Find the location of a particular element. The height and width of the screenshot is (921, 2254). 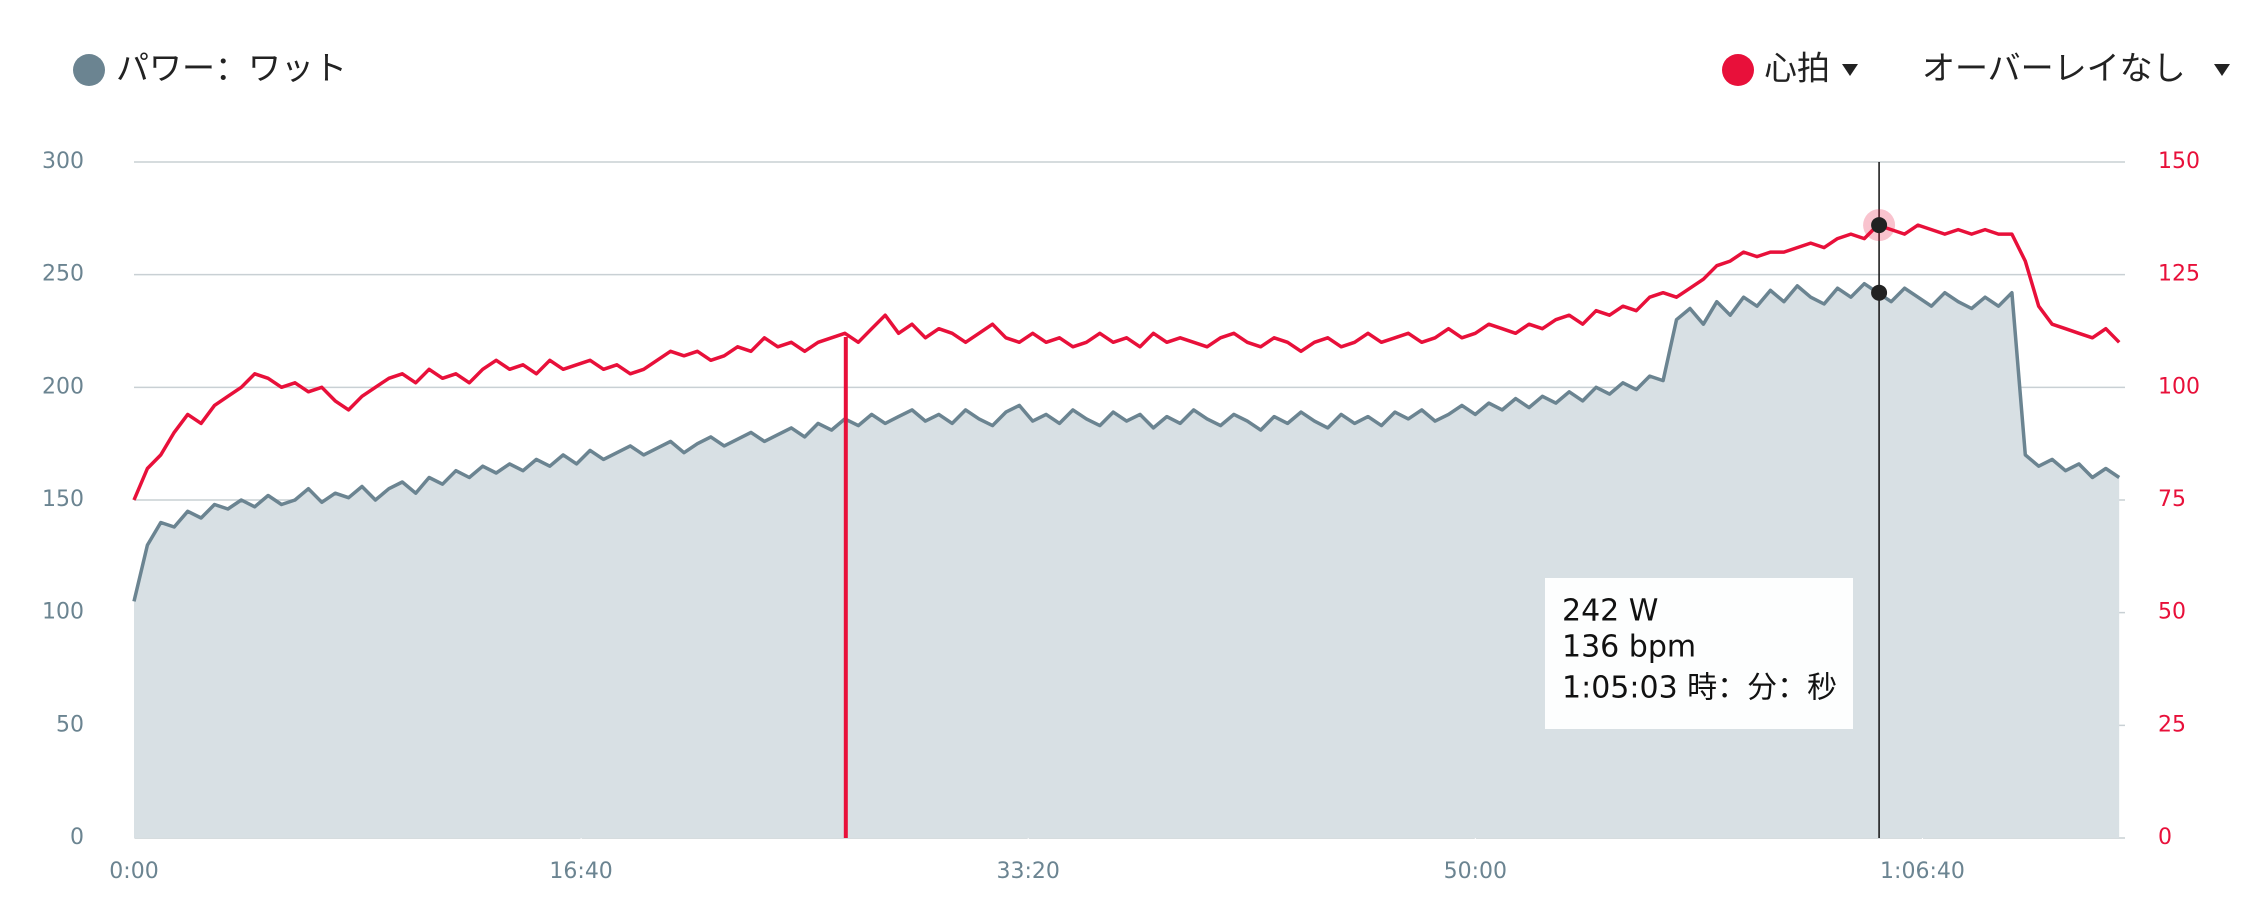

x-tick-label: 16:40 is located at coordinates (580, 871).